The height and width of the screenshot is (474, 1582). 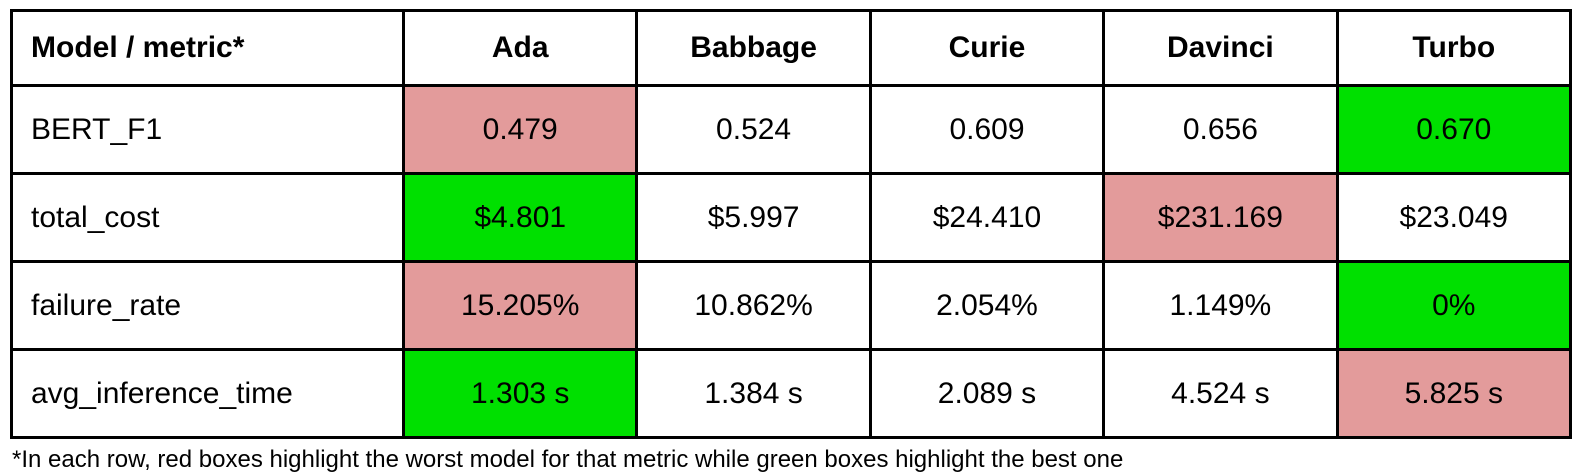 What do you see at coordinates (1454, 393) in the screenshot?
I see `value-cell: 5.825 s` at bounding box center [1454, 393].